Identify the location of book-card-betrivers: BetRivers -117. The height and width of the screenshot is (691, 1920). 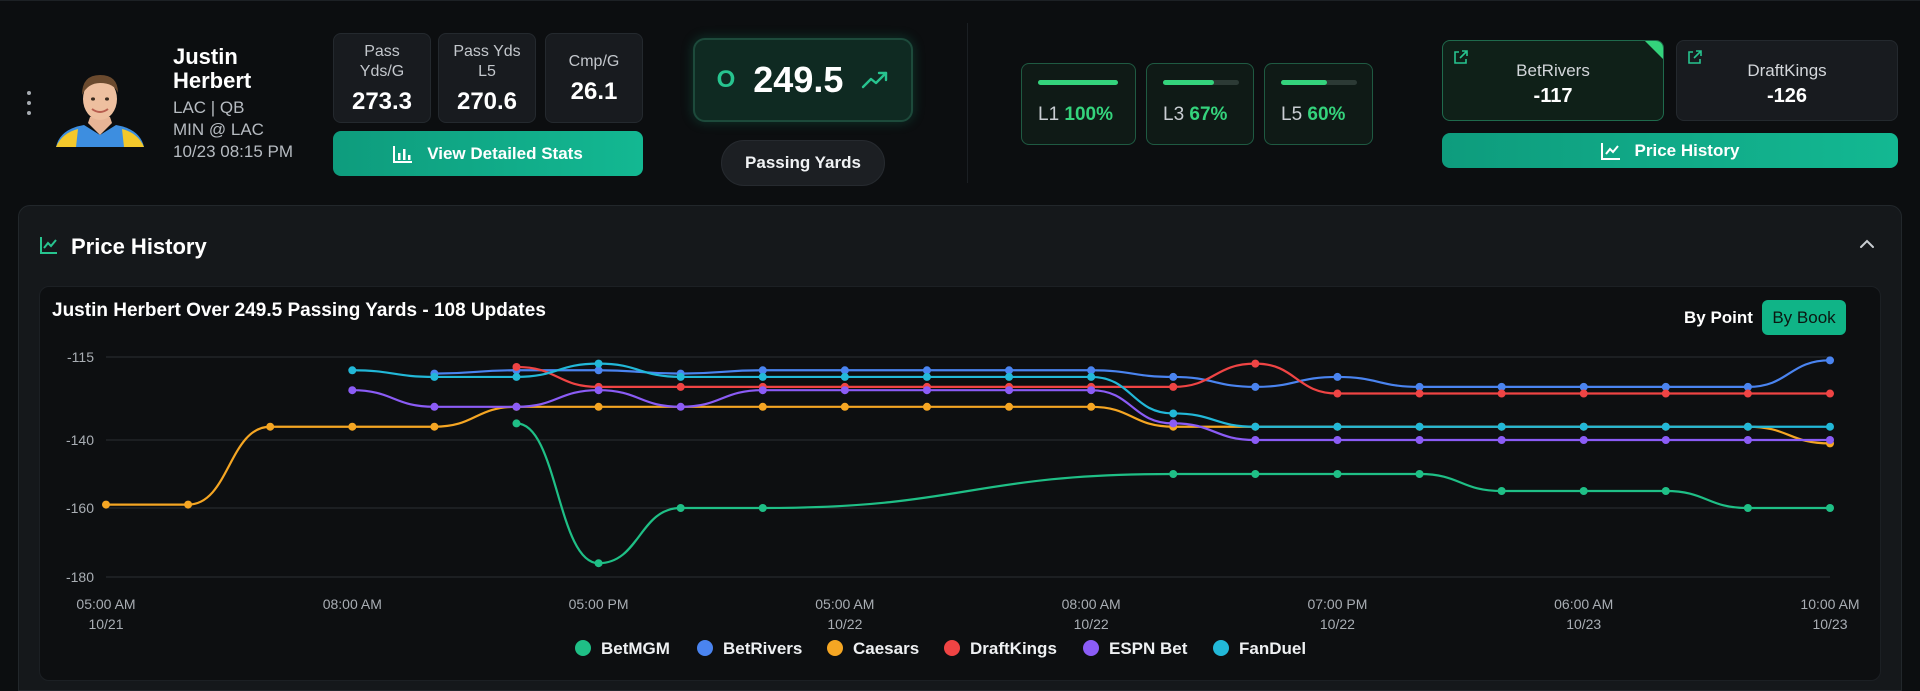
(1553, 80).